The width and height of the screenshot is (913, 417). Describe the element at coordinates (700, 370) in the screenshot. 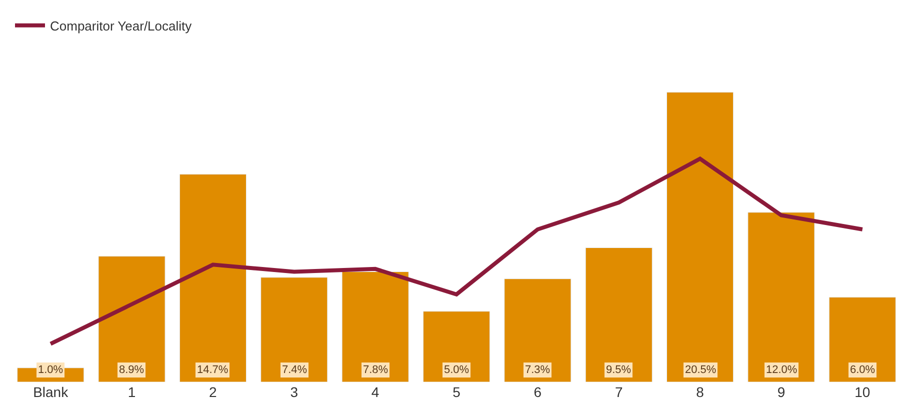

I see `data-label: 20.5%` at that location.